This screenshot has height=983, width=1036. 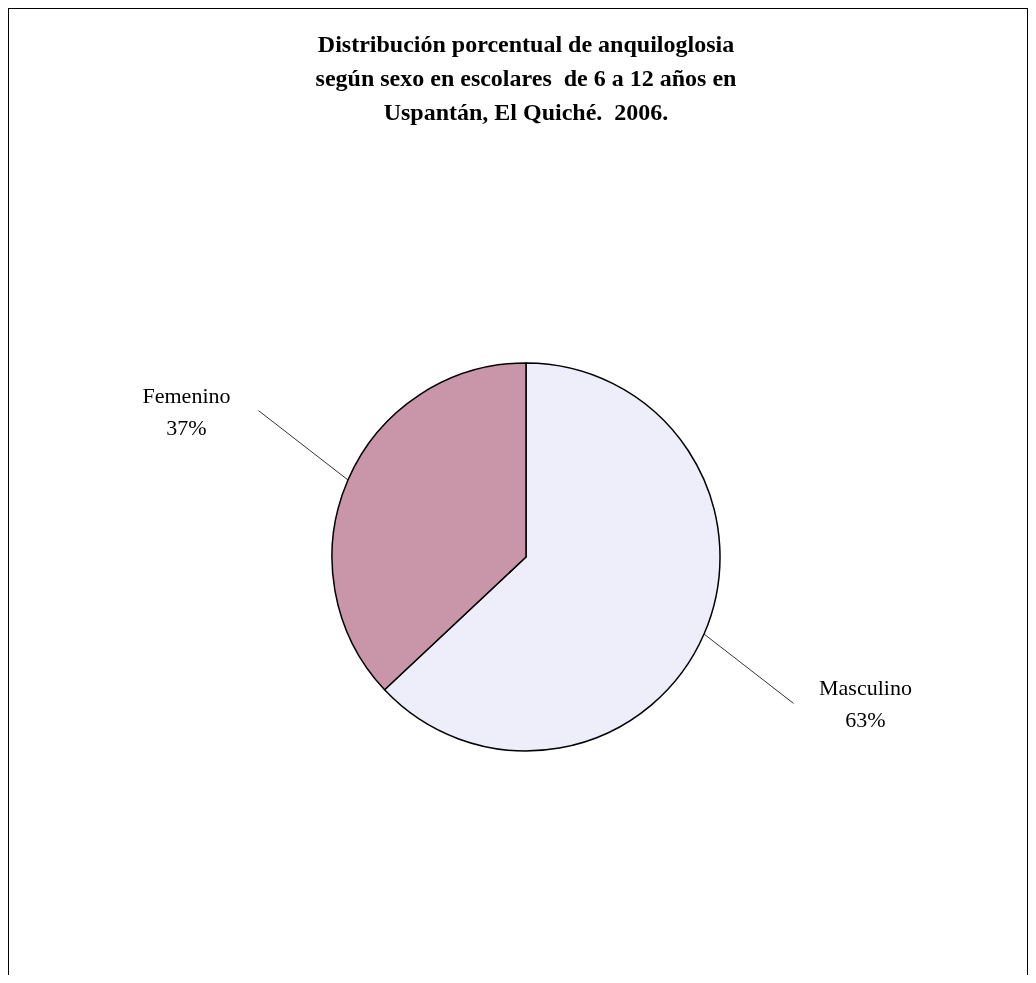 What do you see at coordinates (526, 78) in the screenshot?
I see `chart-title: Distribución porcentual de anquiloglosia según sexo en escolares de 6 a 12 años en Uspantán, El Quiché. 2006.` at bounding box center [526, 78].